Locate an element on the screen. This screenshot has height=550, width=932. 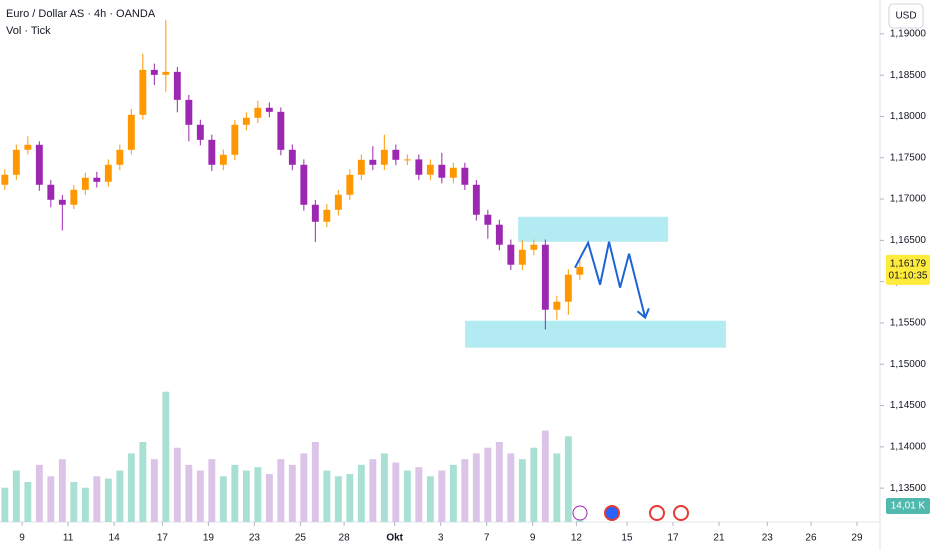
y-tick-label: 1,17500 is located at coordinates (908, 157).